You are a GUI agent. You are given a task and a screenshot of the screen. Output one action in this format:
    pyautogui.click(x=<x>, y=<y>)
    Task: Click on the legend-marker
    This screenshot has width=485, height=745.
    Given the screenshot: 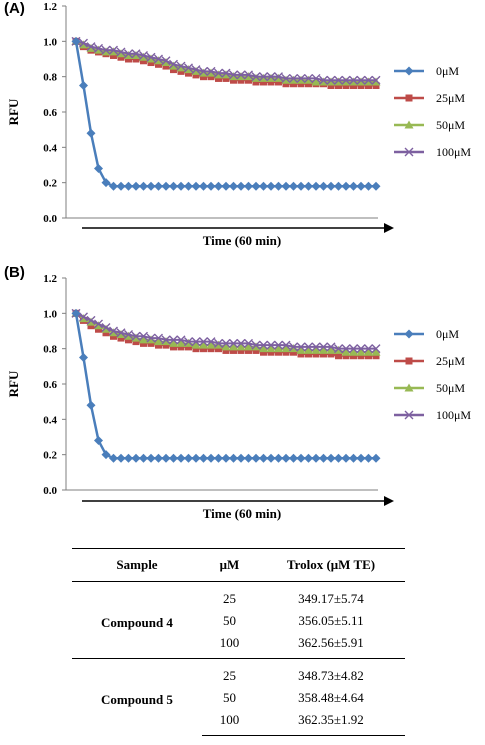 What is the action you would take?
    pyautogui.click(x=409, y=387)
    